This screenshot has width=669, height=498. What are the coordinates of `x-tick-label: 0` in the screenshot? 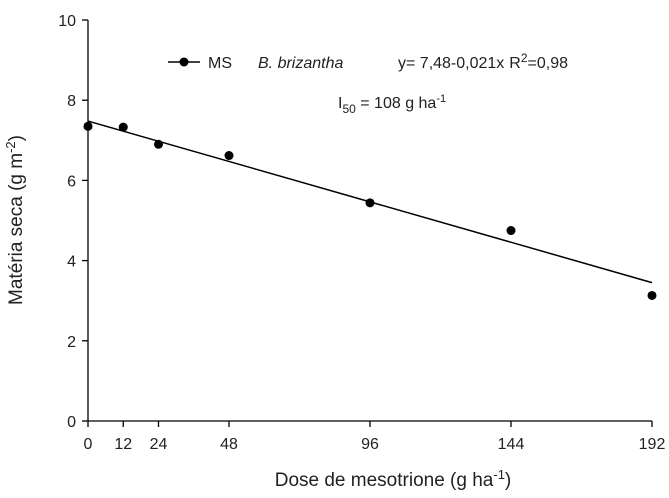 It's located at (88, 444).